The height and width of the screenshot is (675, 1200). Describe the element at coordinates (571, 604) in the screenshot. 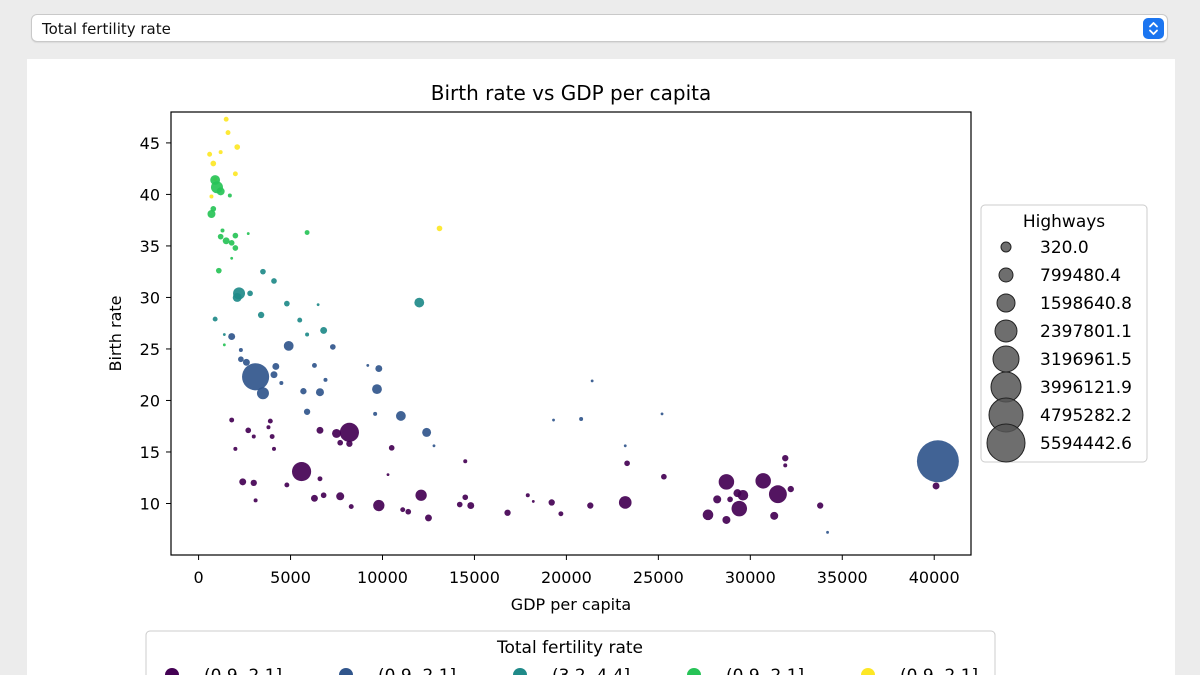

I see `x-axis-label: GDP per capita` at that location.